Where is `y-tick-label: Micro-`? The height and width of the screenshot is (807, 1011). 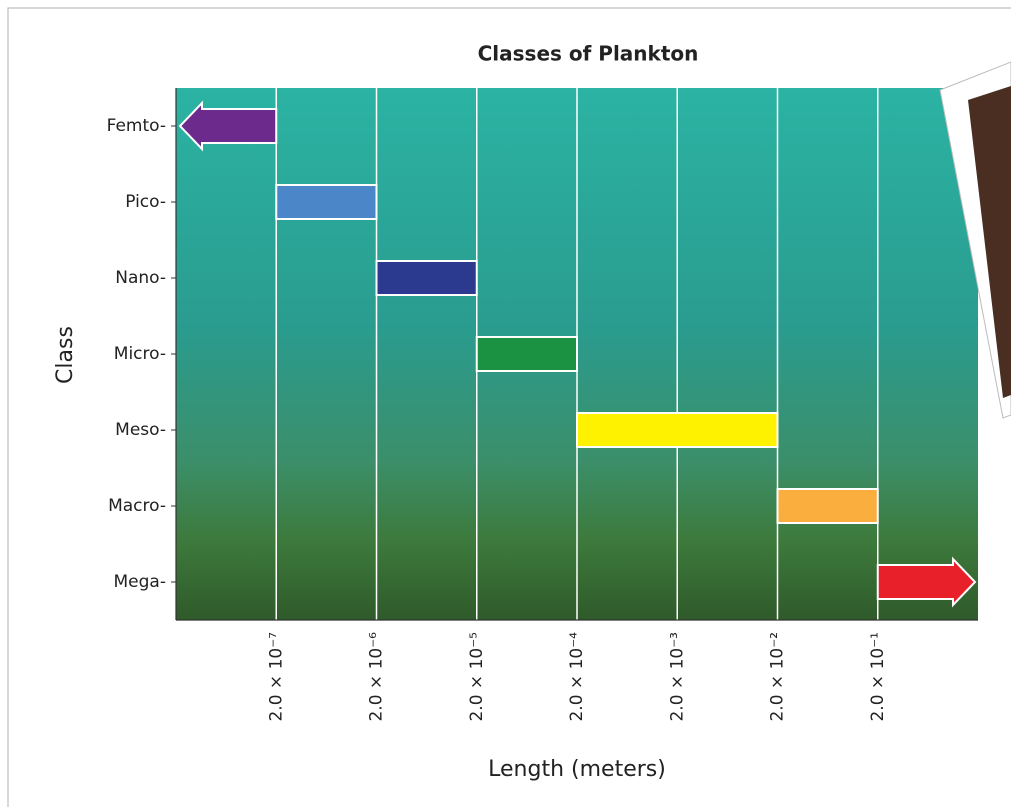 y-tick-label: Micro- is located at coordinates (140, 354).